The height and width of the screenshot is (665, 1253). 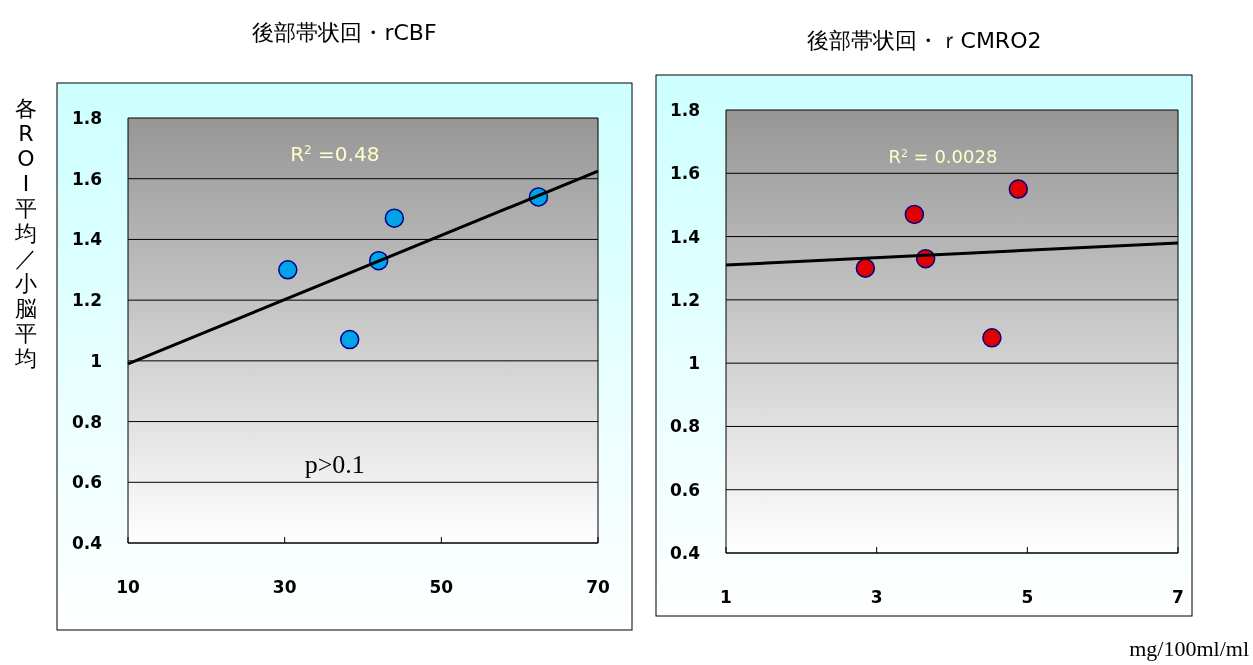 What do you see at coordinates (26, 233) in the screenshot?
I see `text: 各ROI平均／小脳平均` at bounding box center [26, 233].